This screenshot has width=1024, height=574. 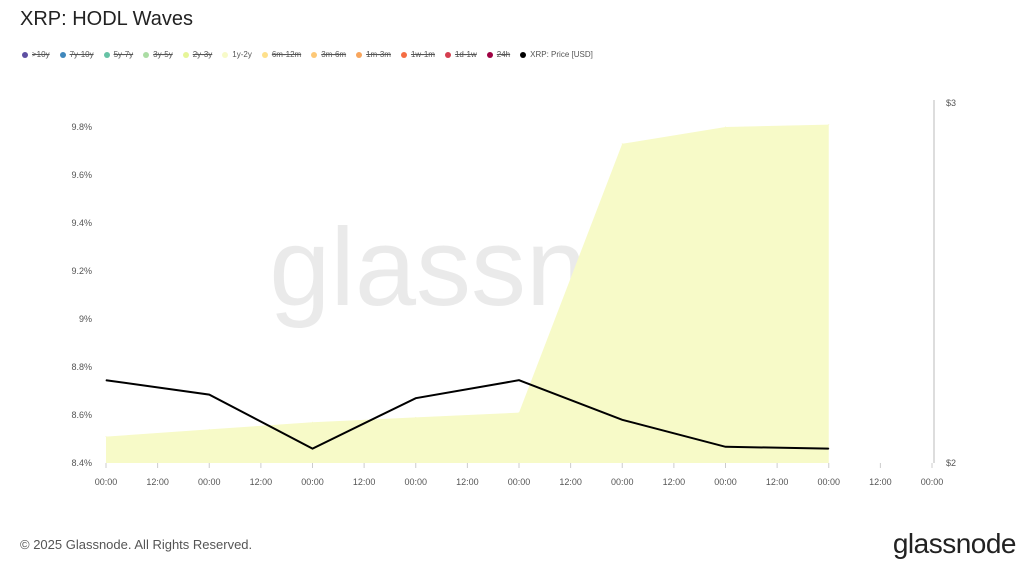 I want to click on legend-item: 1d-1w, so click(x=460, y=54).